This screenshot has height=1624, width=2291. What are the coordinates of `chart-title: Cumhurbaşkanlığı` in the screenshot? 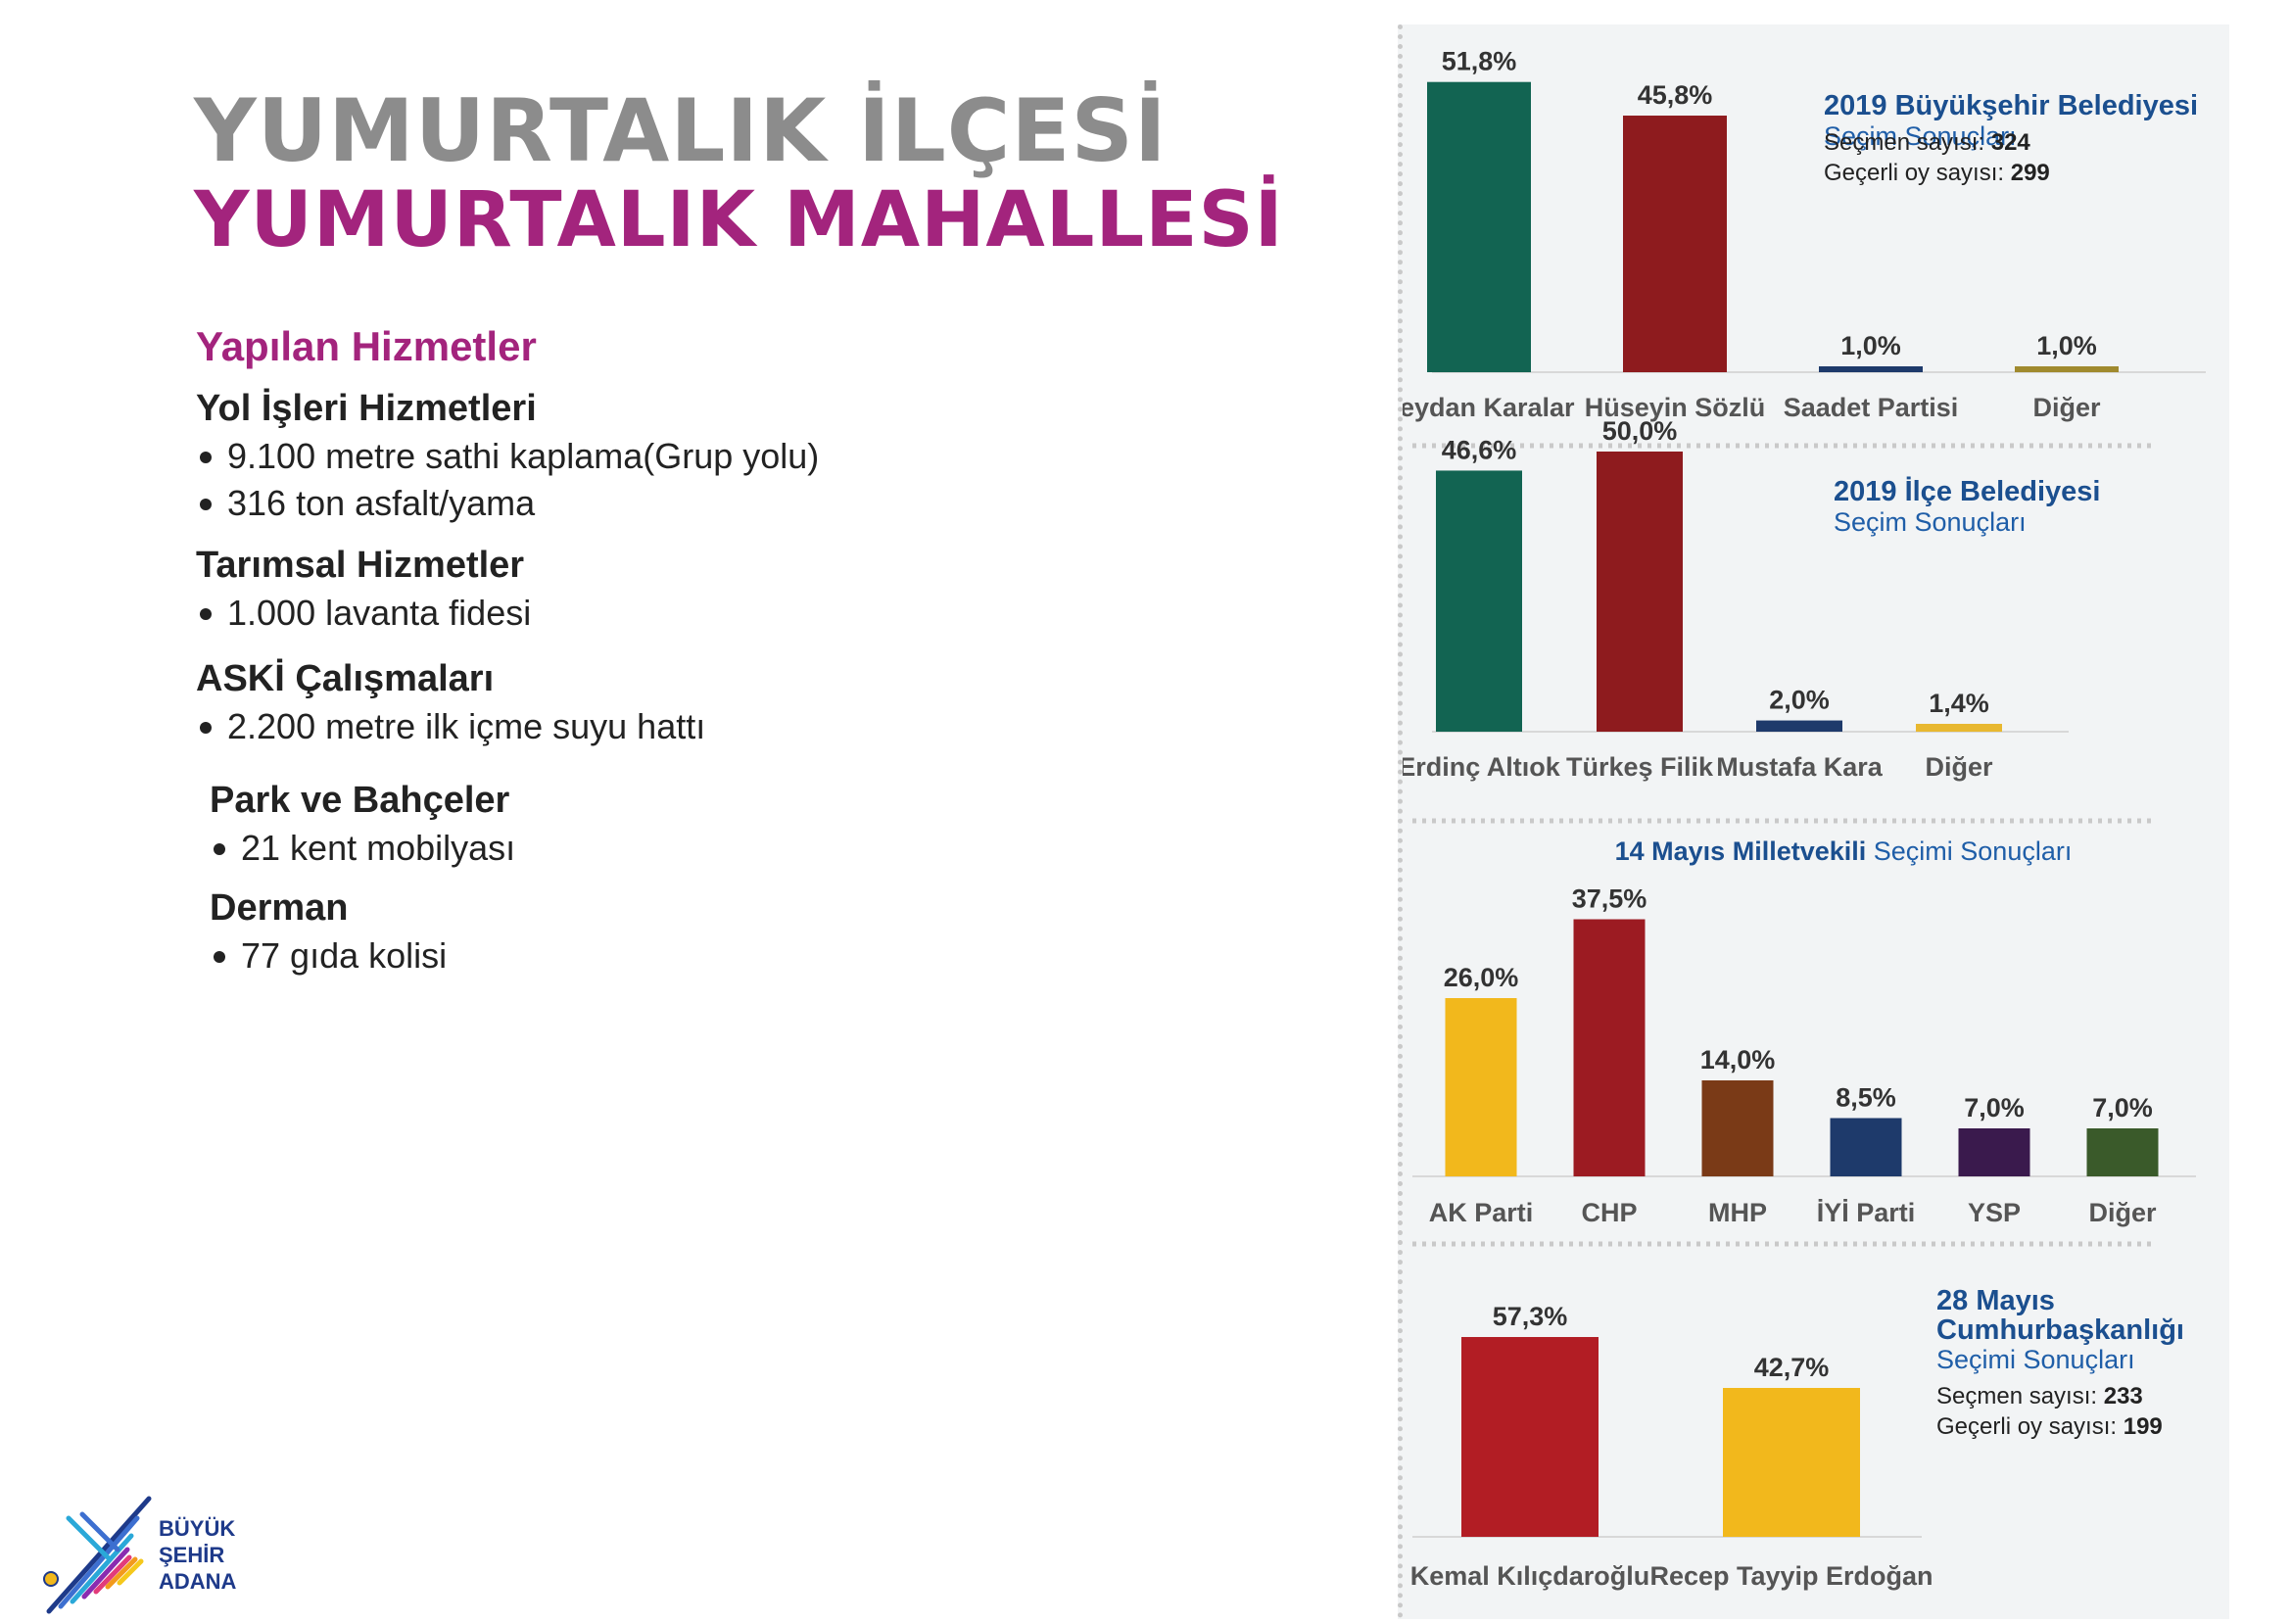 It's located at (2060, 1330).